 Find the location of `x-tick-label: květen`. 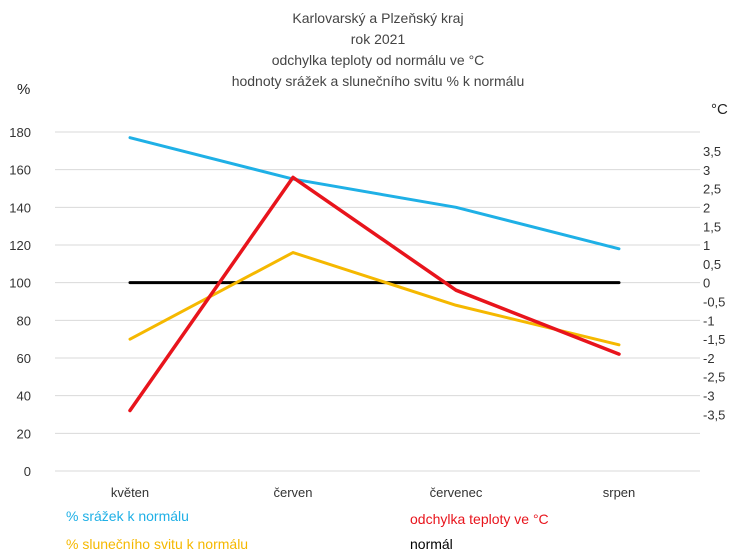

x-tick-label: květen is located at coordinates (130, 492).